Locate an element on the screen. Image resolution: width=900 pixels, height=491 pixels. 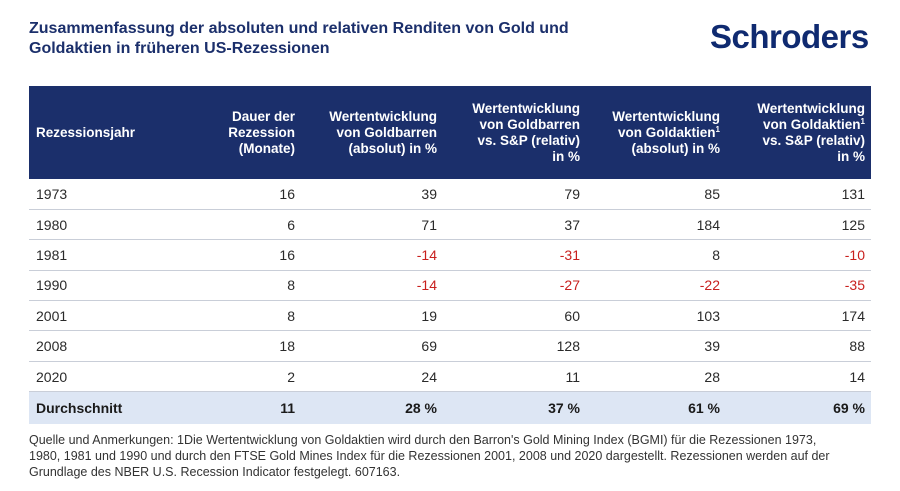
row-value-cell: 88 is located at coordinates (798, 346).